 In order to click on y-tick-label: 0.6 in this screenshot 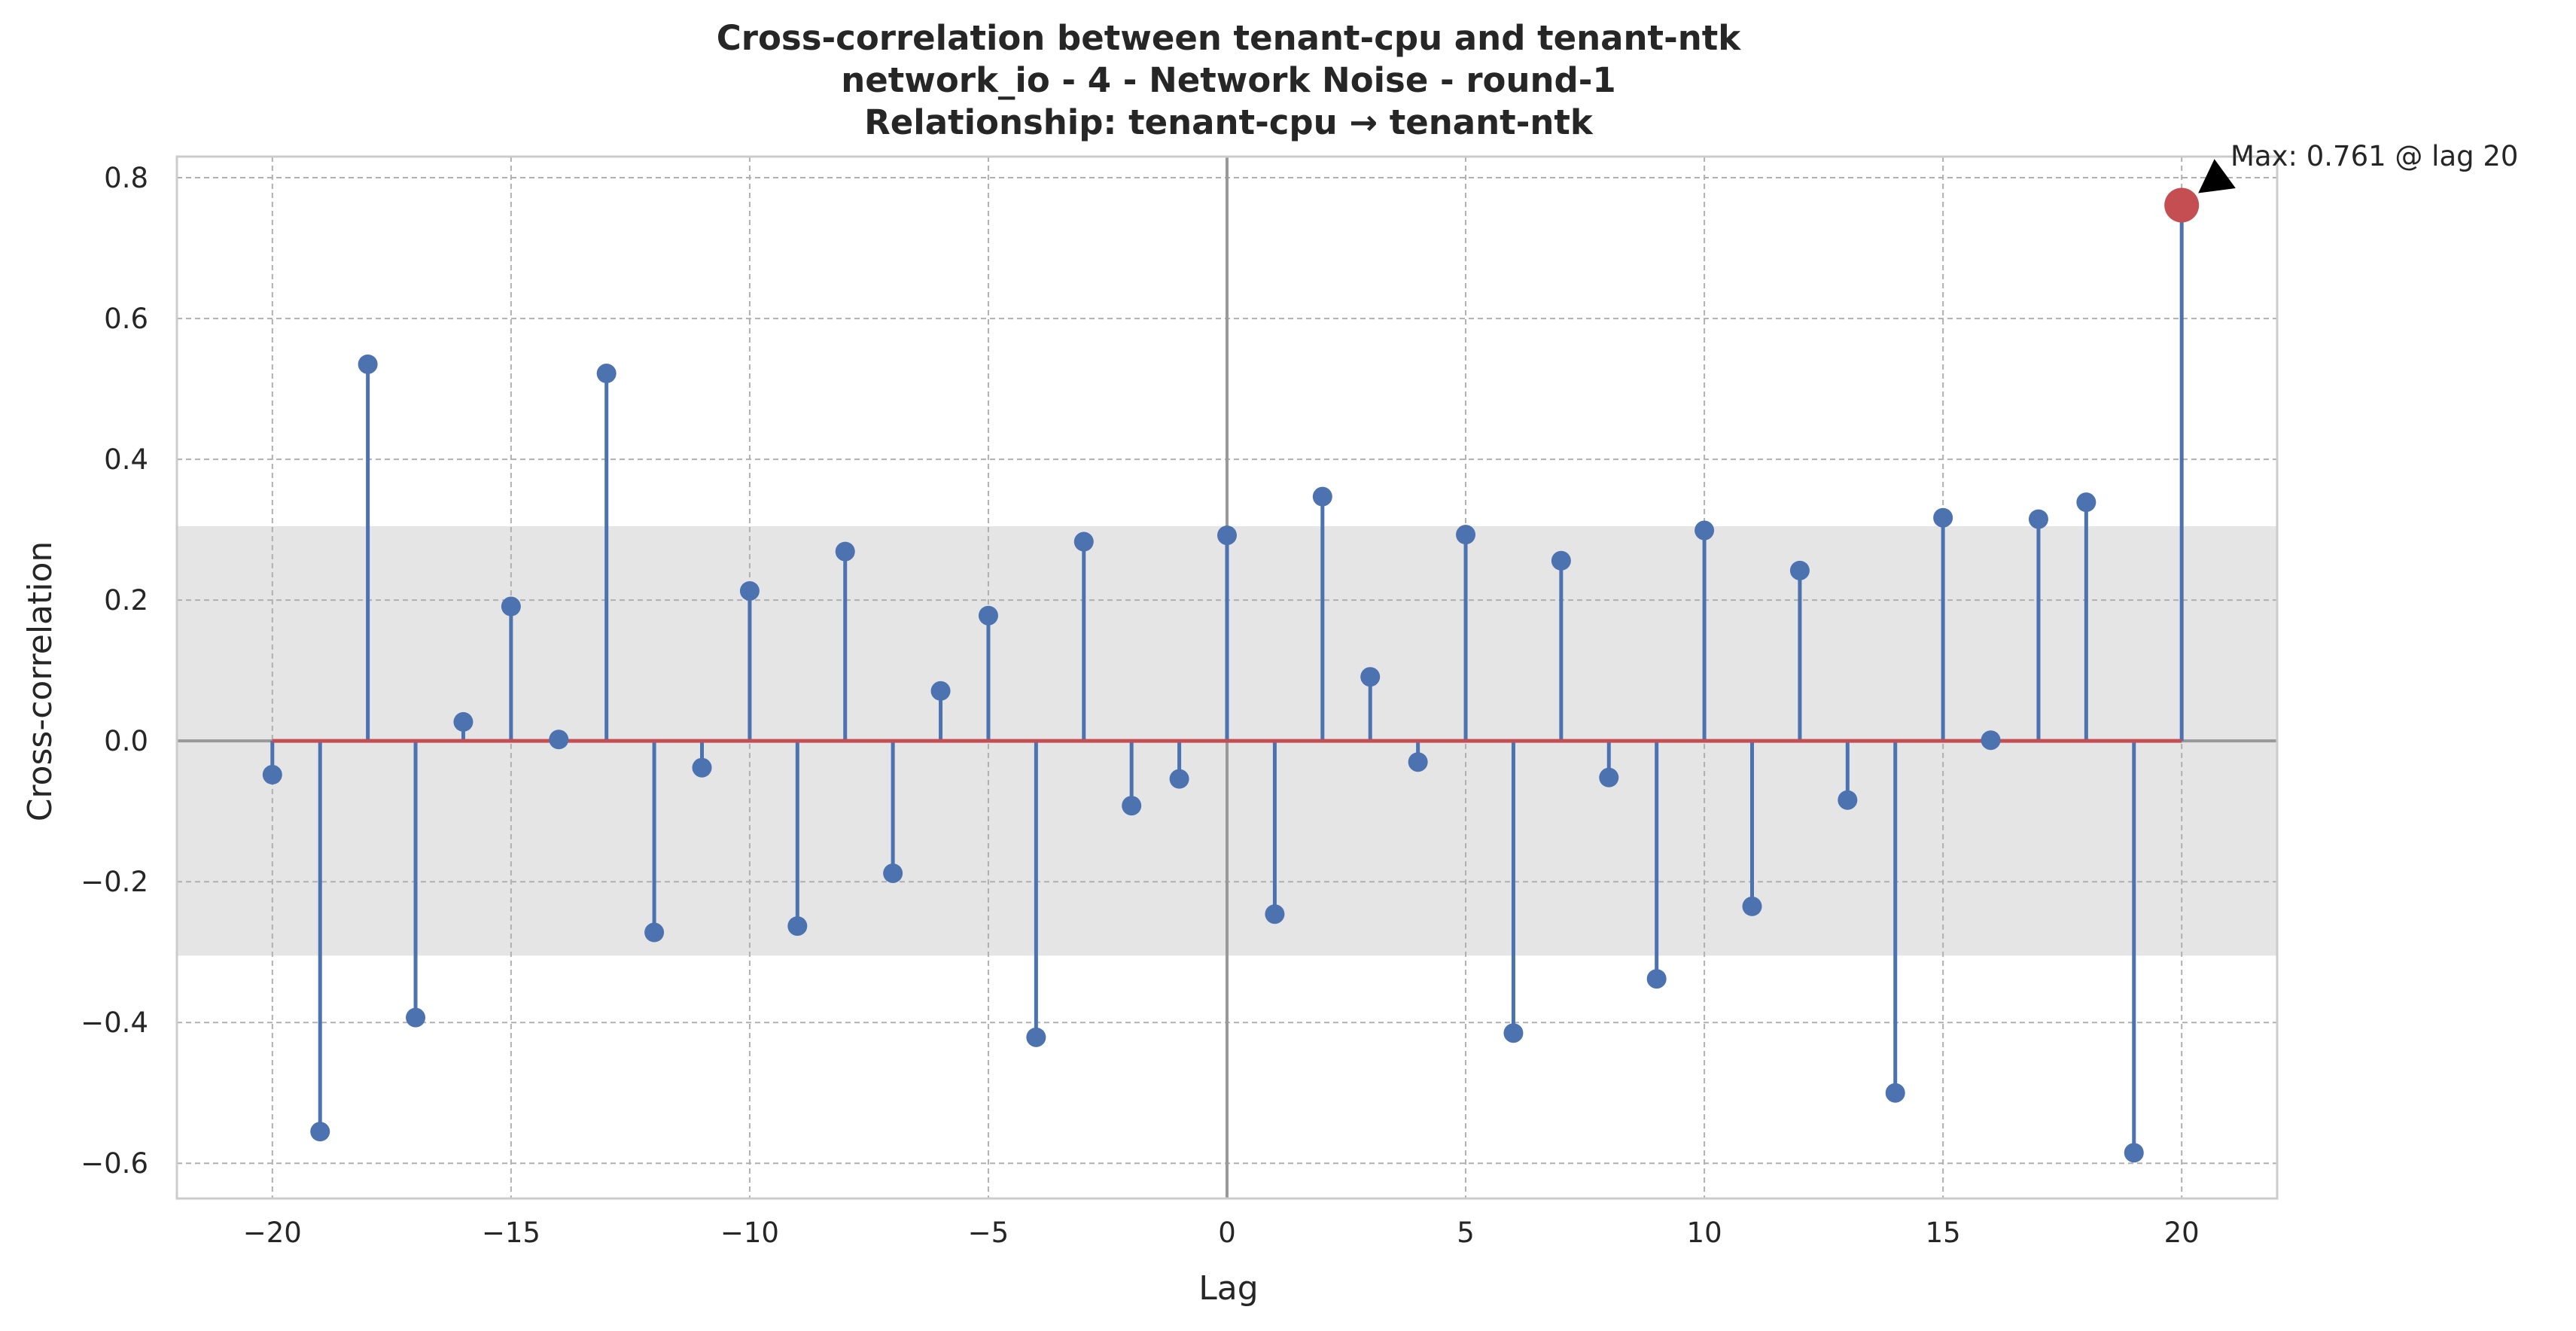, I will do `click(126, 319)`.